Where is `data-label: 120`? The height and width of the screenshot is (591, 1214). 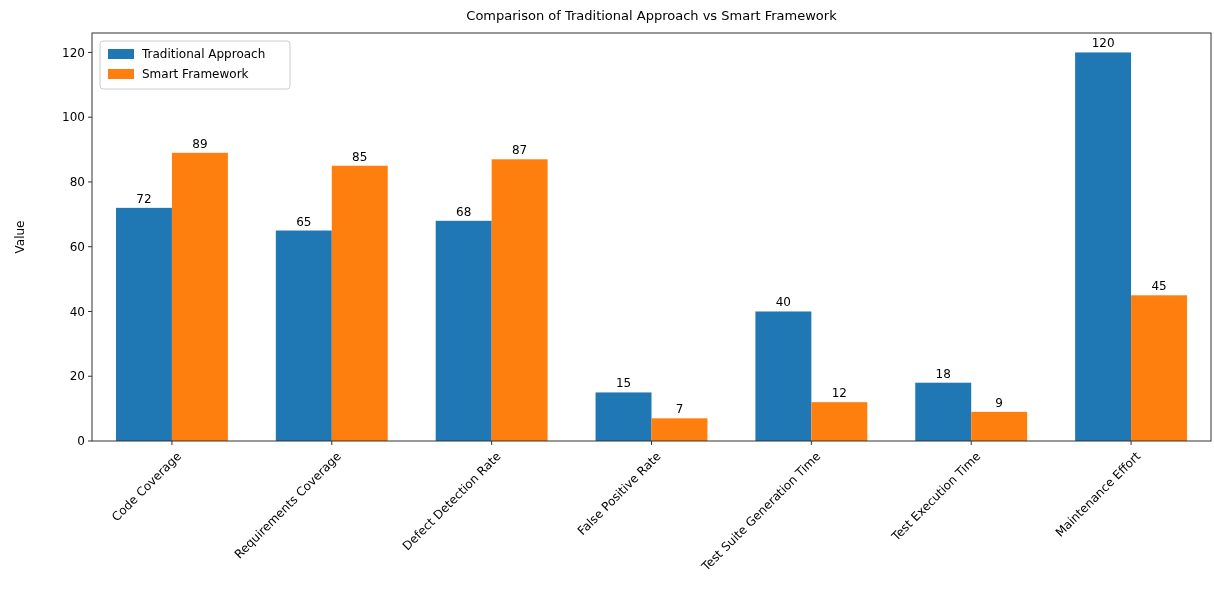 data-label: 120 is located at coordinates (1103, 43).